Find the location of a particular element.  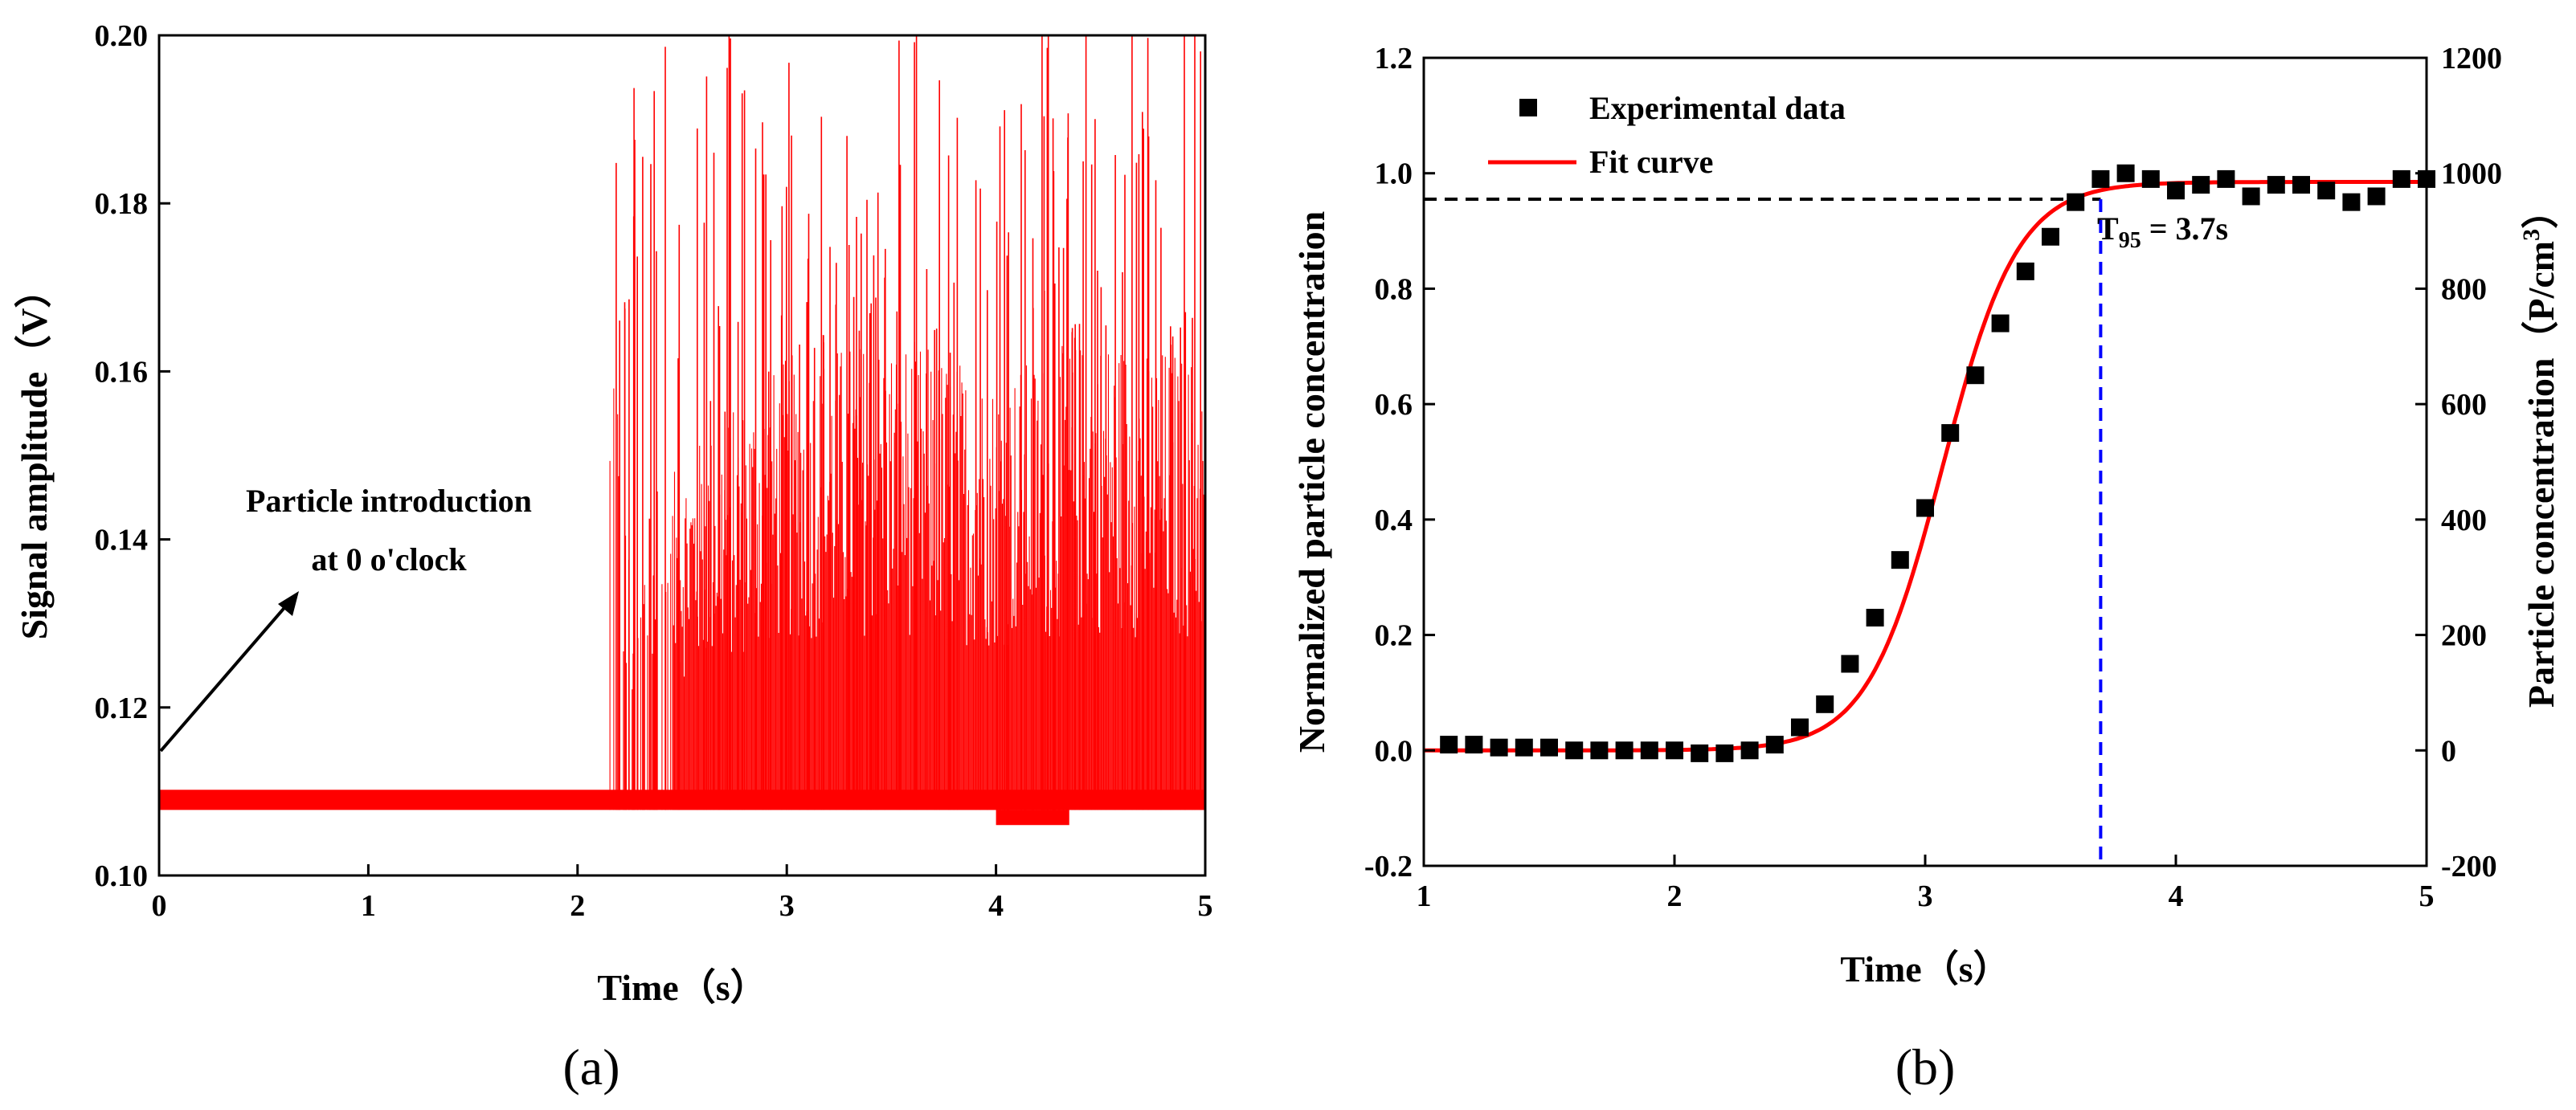

a-x-tick-label: 1 is located at coordinates (368, 906).